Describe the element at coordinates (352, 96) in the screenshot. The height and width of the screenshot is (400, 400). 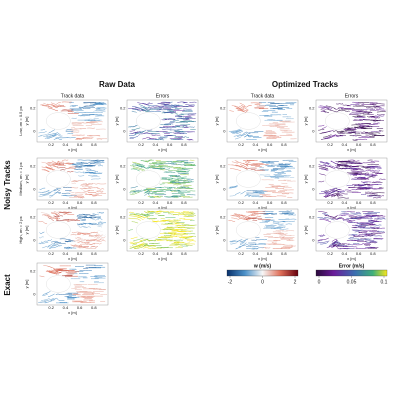
I see `column-header: Errors` at that location.